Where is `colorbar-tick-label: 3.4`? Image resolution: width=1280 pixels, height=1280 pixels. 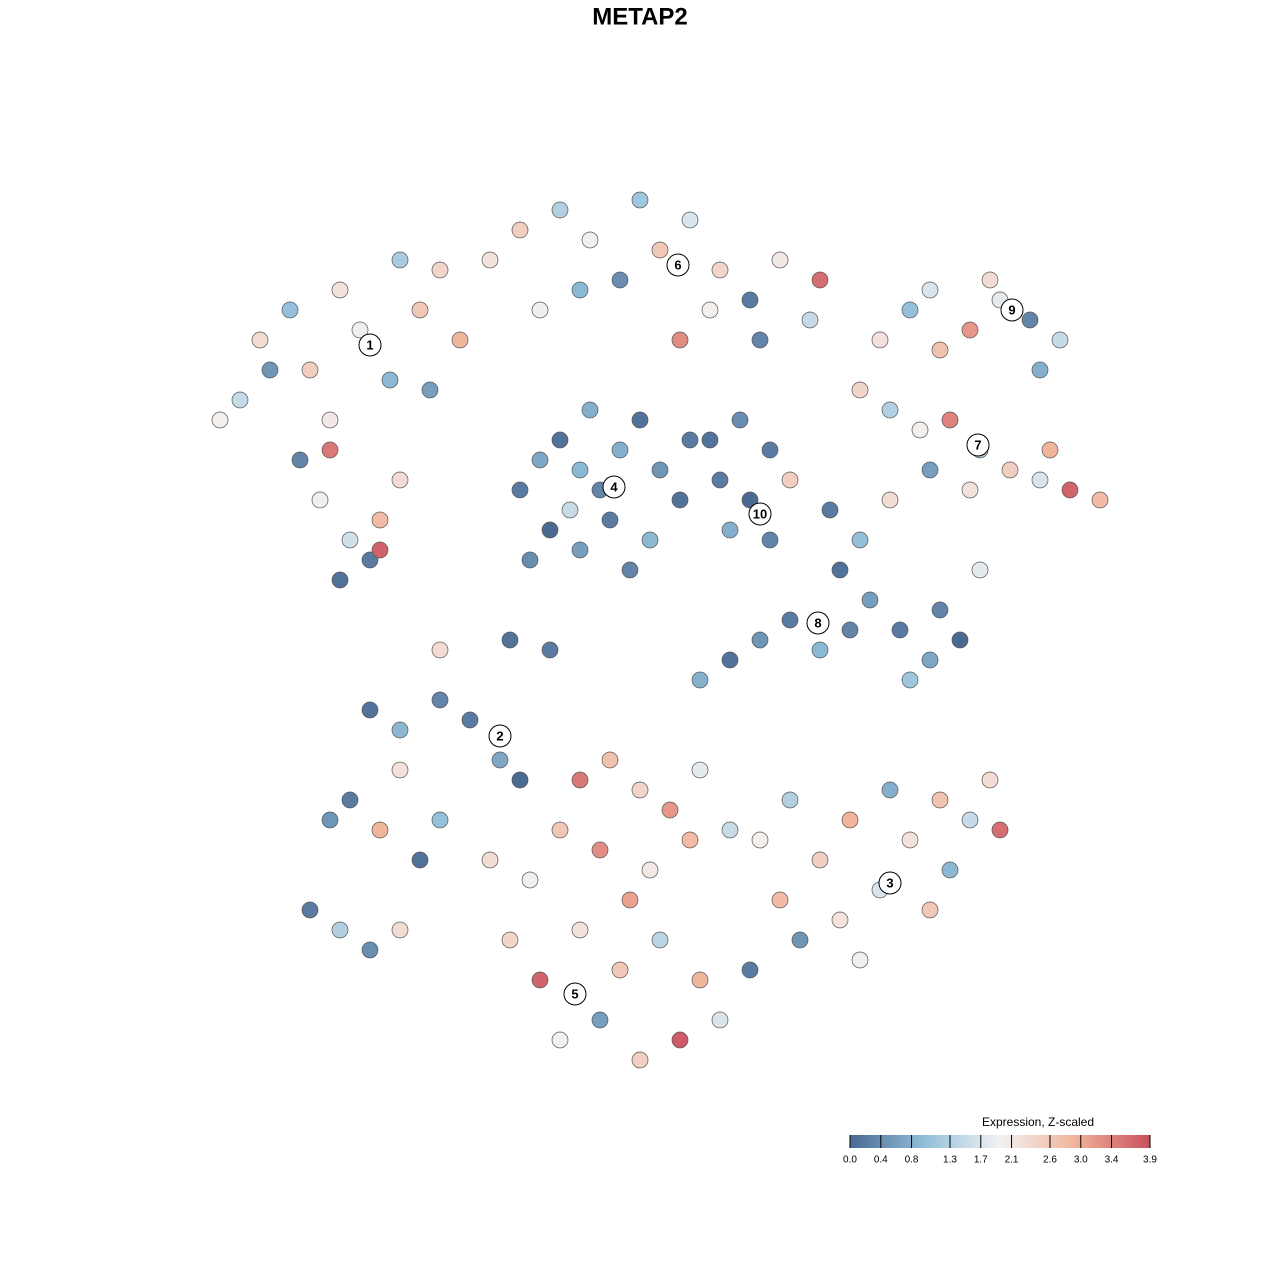 colorbar-tick-label: 3.4 is located at coordinates (1112, 1160).